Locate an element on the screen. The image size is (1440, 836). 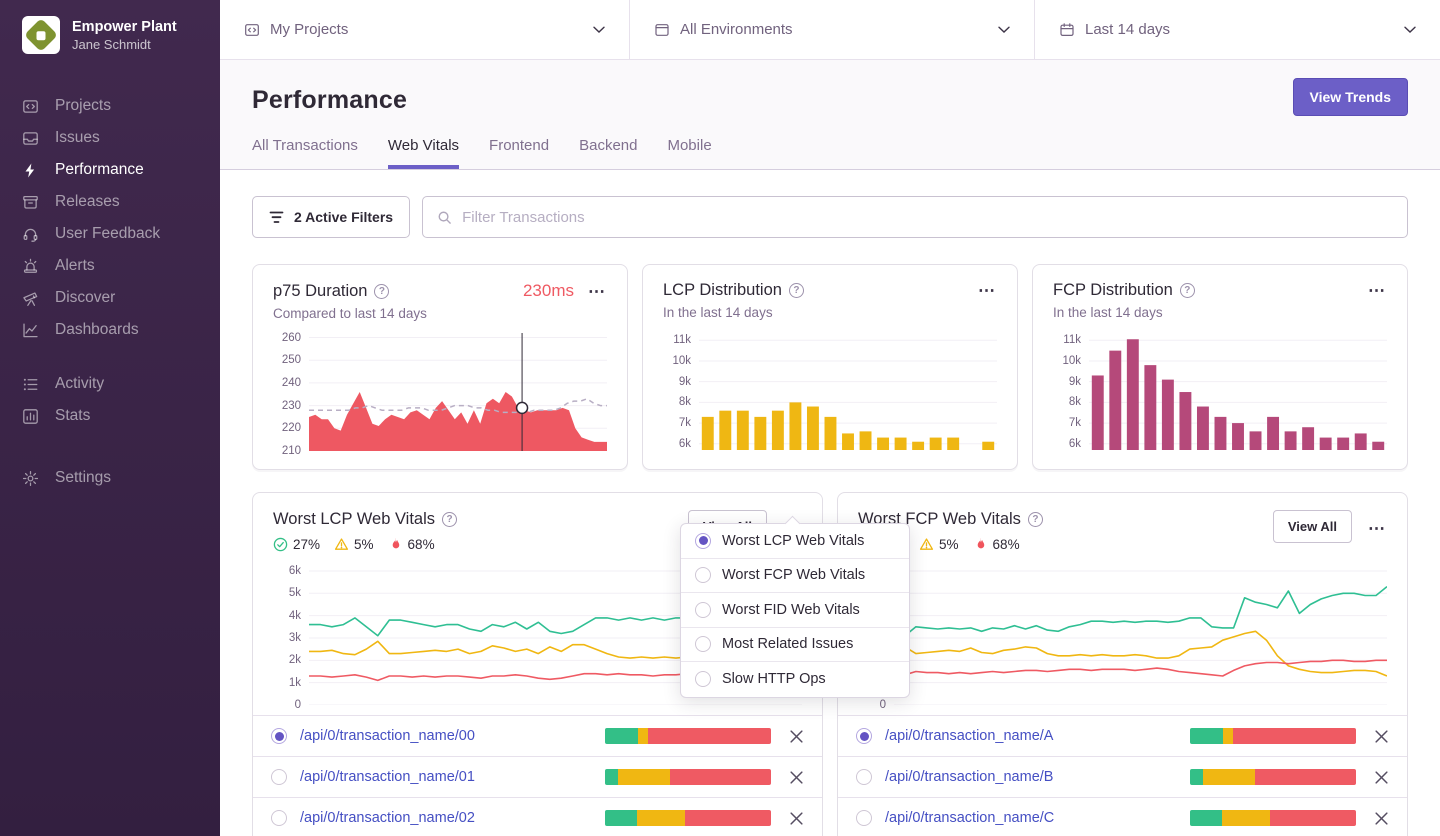
menu-item-most-related-issues: Most Related Issues is located at coordinates (795, 645).